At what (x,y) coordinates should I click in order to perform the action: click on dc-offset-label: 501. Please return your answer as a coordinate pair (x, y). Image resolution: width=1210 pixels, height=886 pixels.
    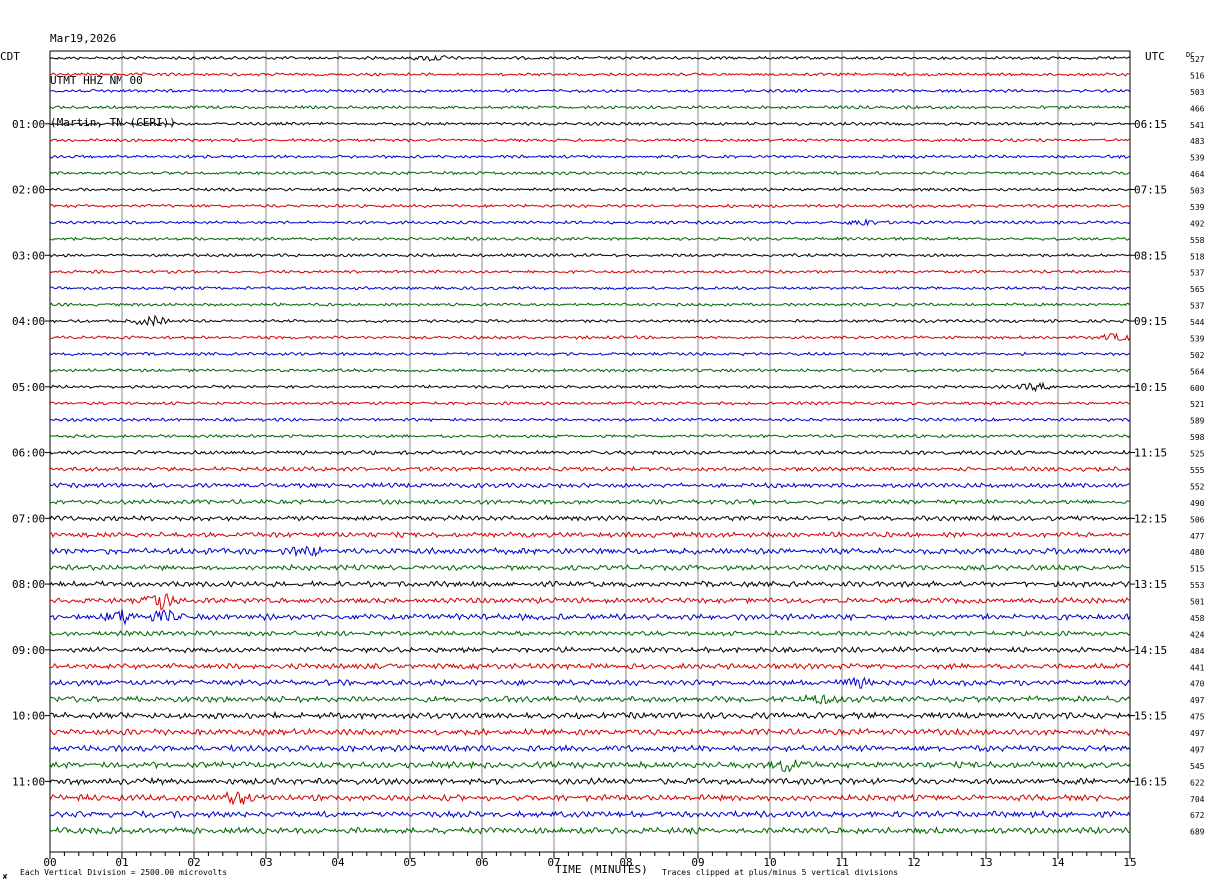
    Looking at the image, I should click on (1197, 602).